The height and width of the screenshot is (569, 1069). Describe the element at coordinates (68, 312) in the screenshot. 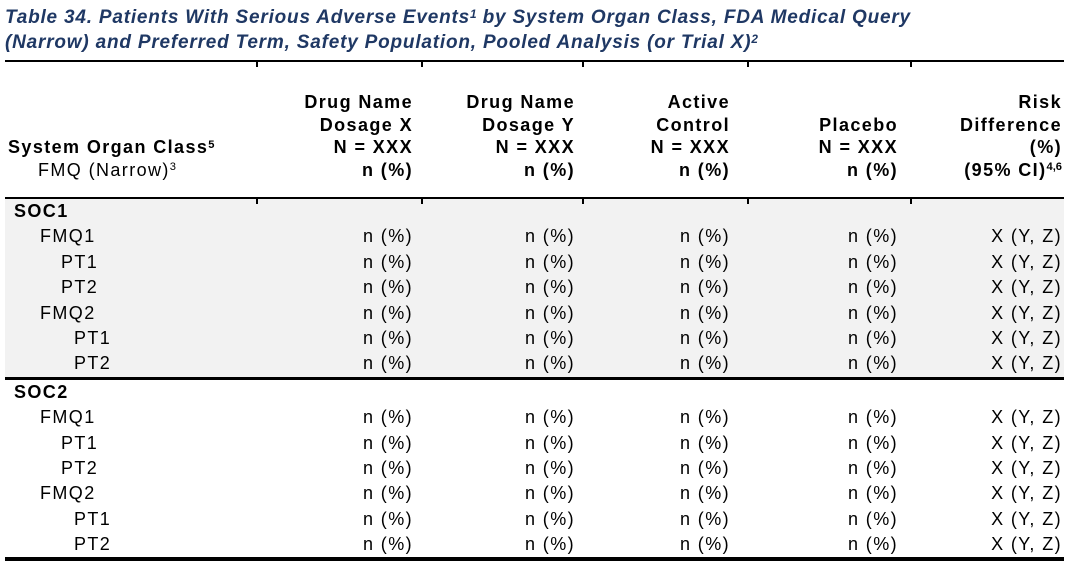

I see `row-label: FMQ2` at that location.